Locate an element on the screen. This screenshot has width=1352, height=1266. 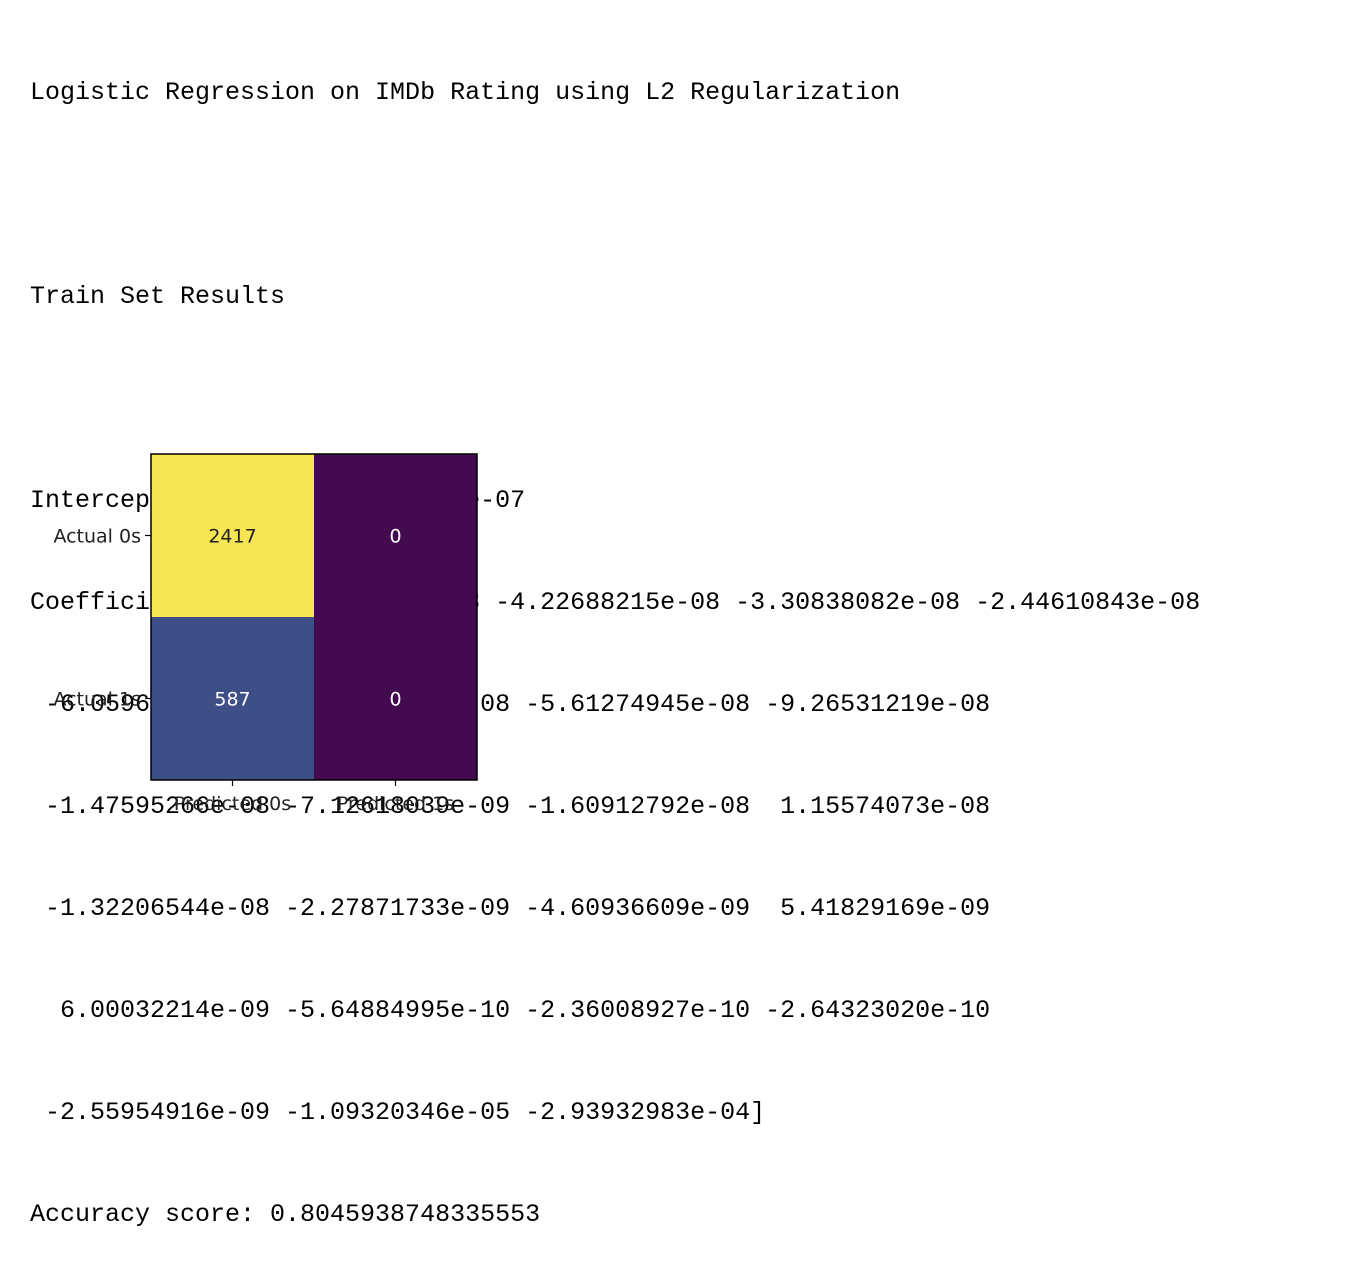
cell-value-label: 2417 is located at coordinates (232, 537).